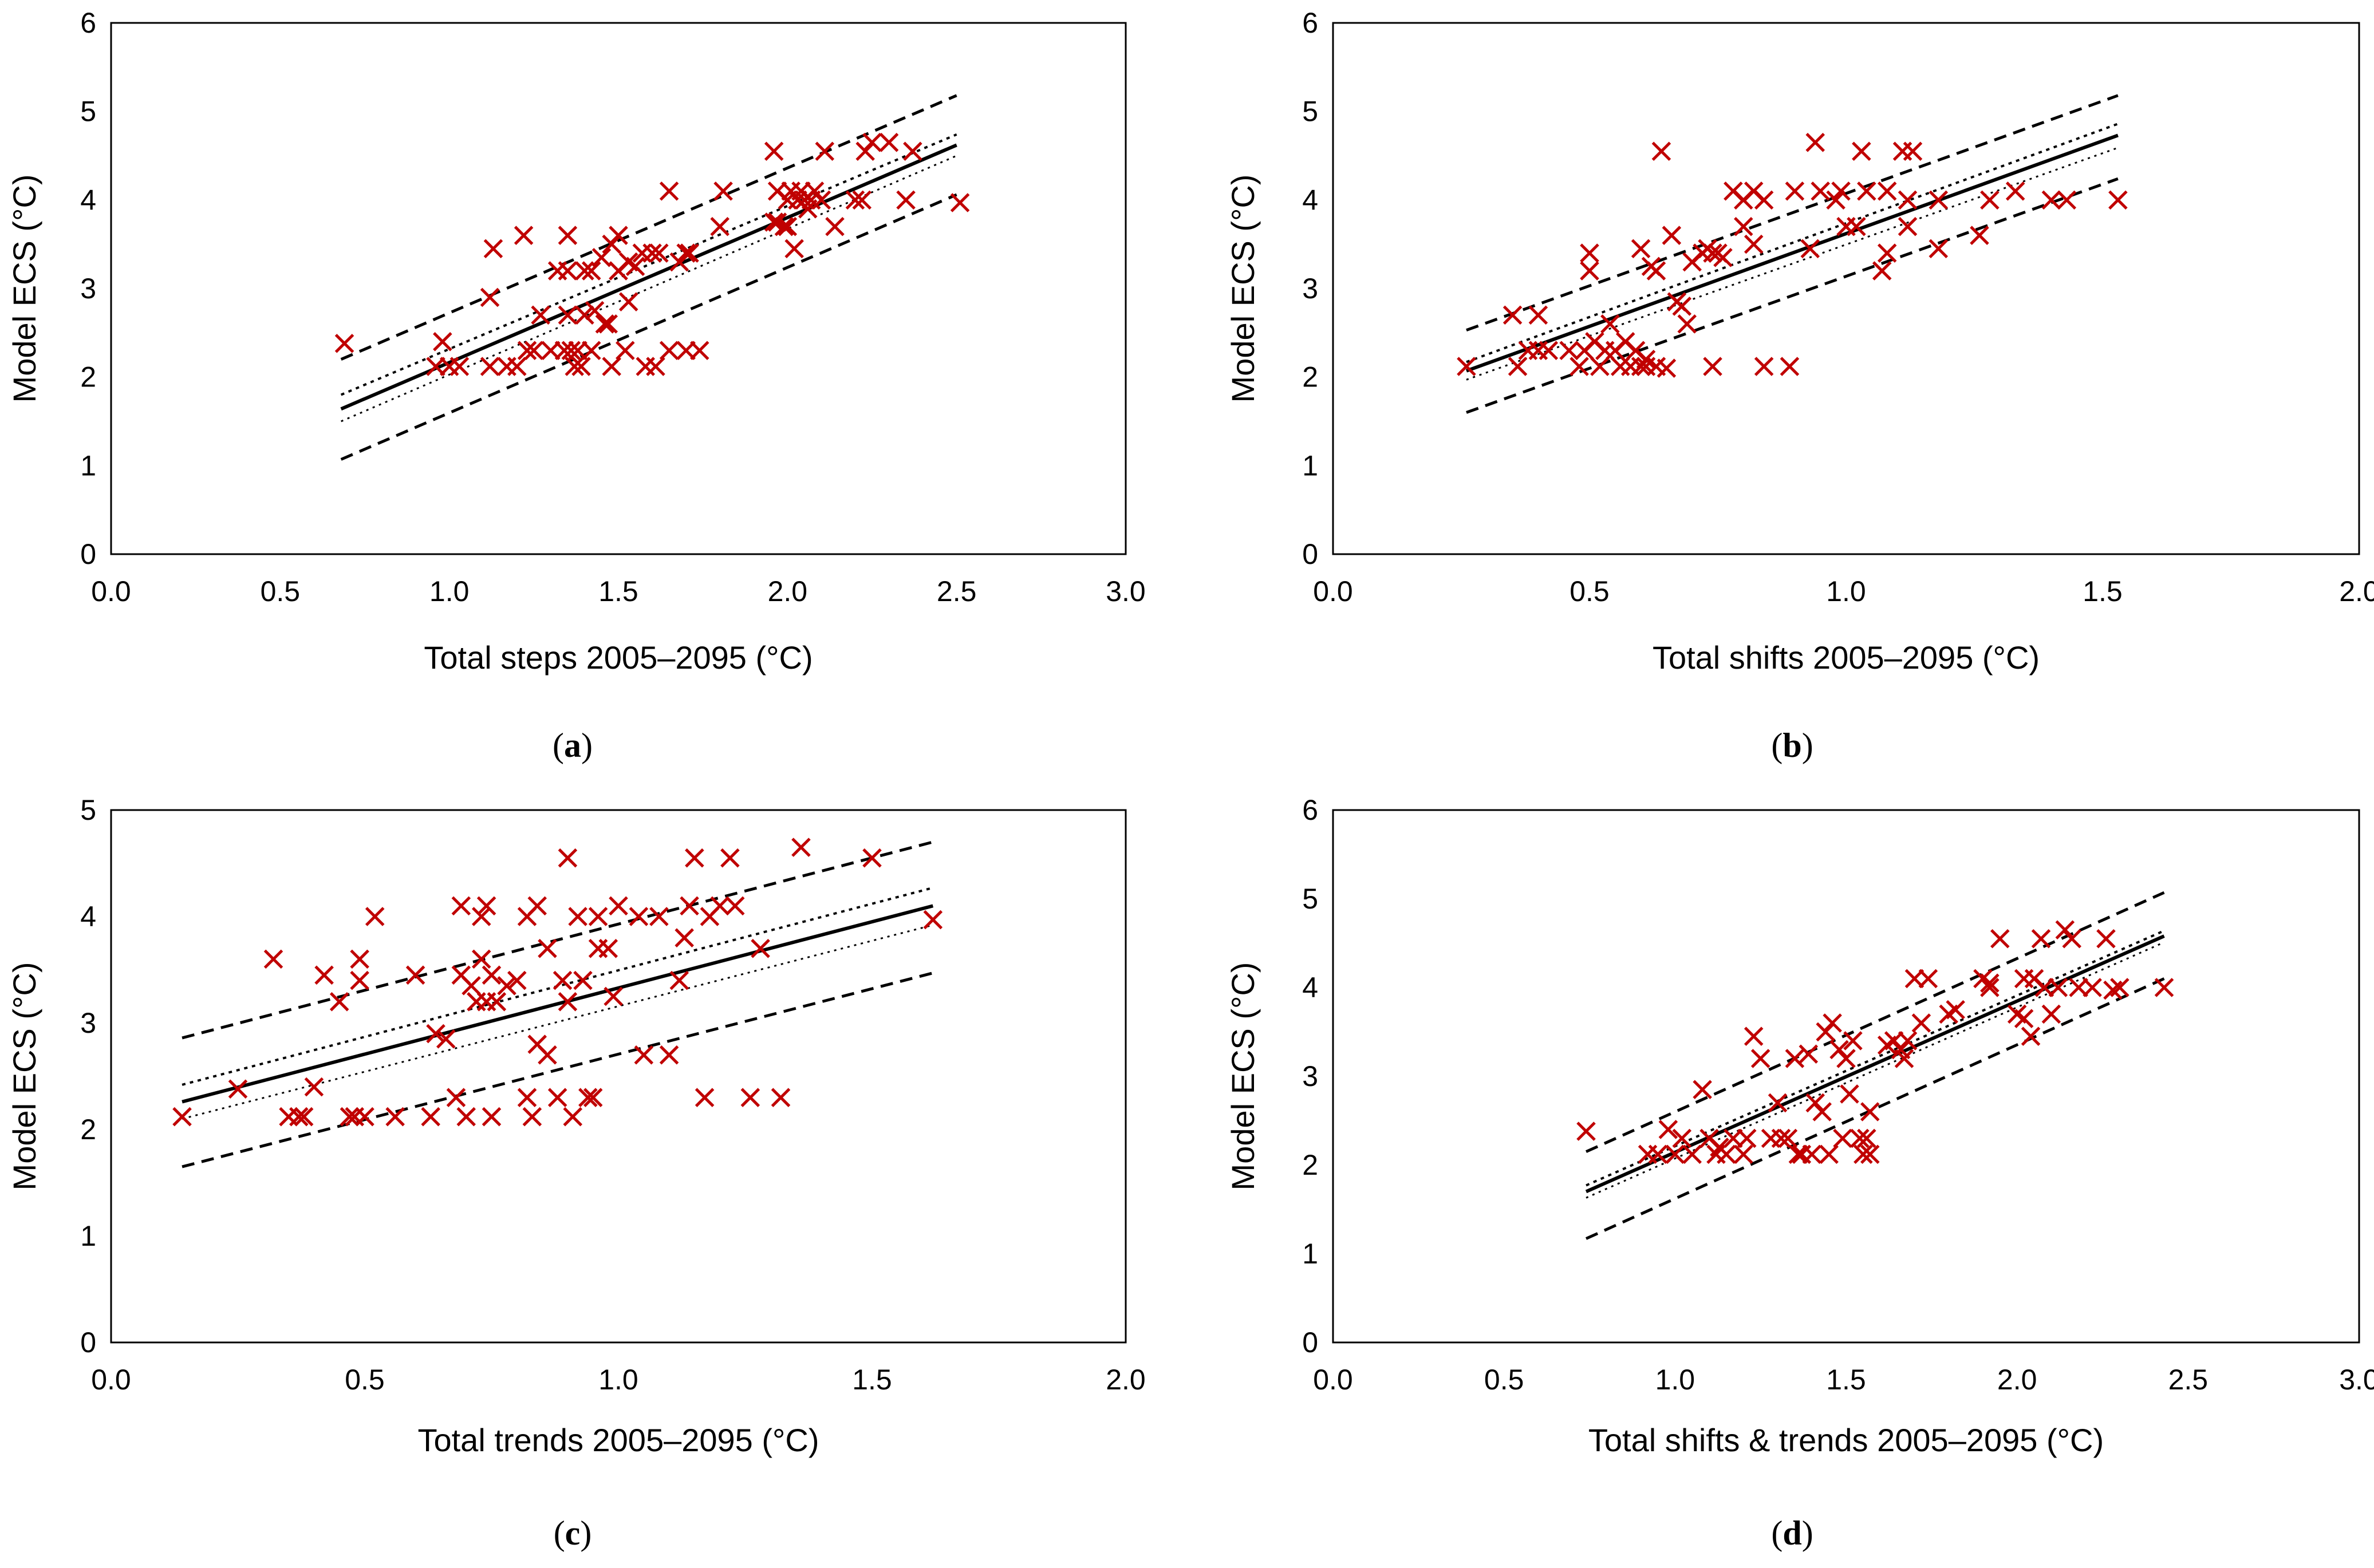 The image size is (2374, 1568). What do you see at coordinates (1310, 465) in the screenshot?
I see `y-tick-label-b: 1` at bounding box center [1310, 465].